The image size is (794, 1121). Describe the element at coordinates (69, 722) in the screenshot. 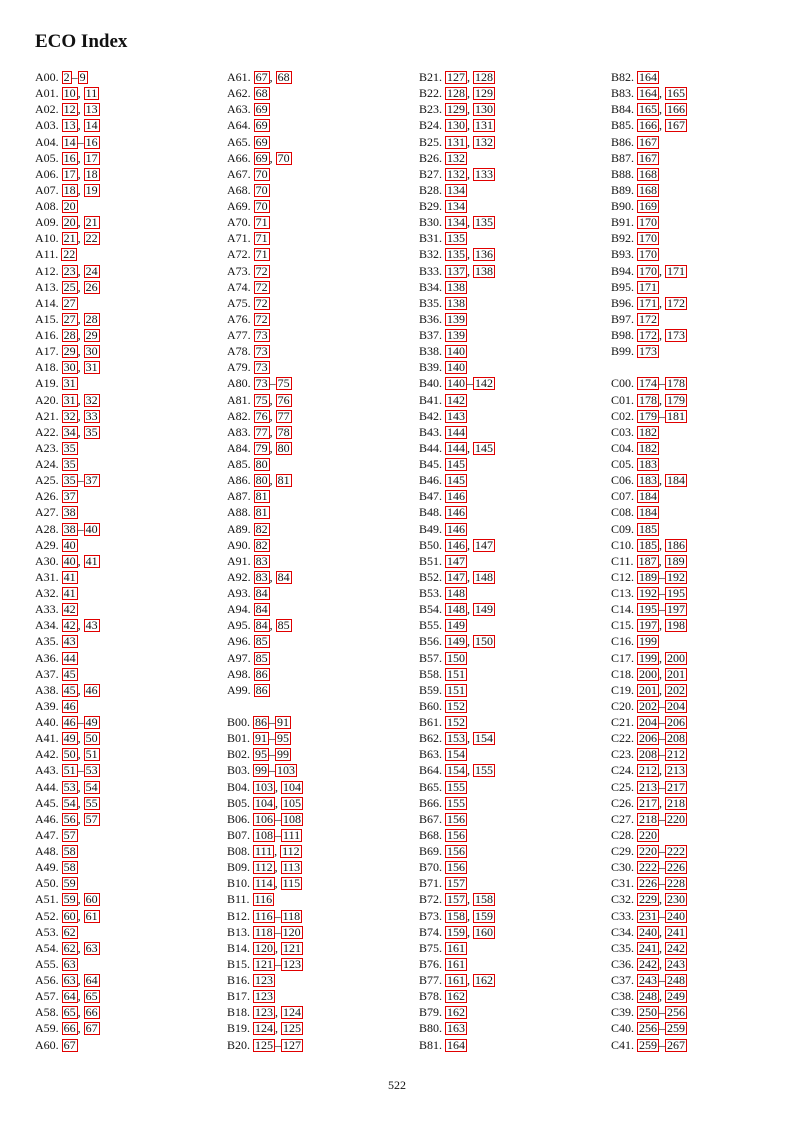

I see `page-link: 46` at that location.